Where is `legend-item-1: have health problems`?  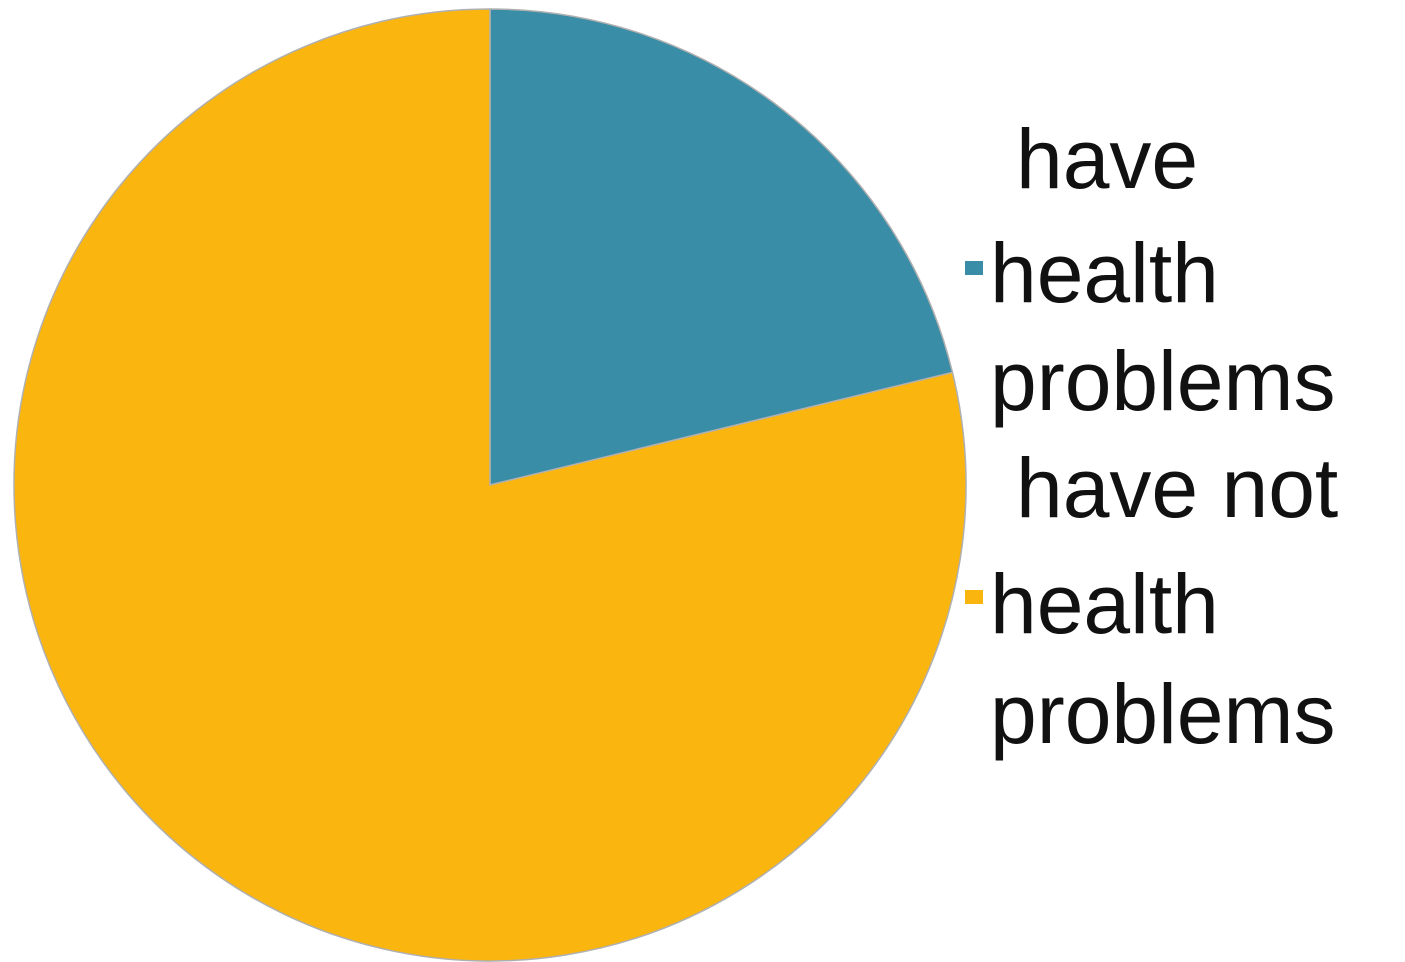 legend-item-1: have health problems is located at coordinates (1150, 270).